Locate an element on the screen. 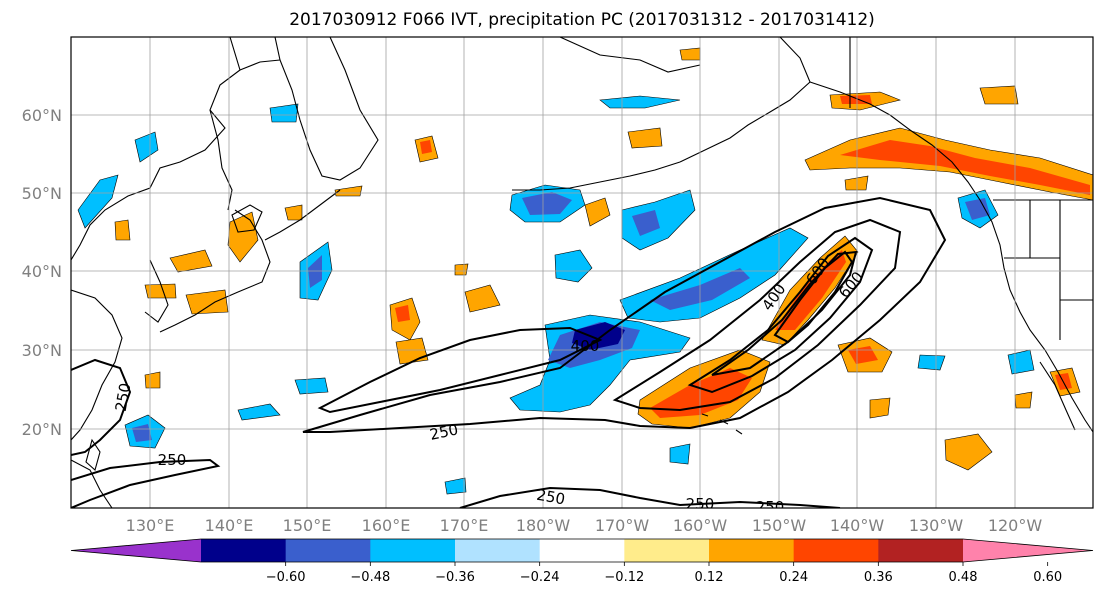 This screenshot has width=1105, height=601. colorbar-tick-label: 0.12 is located at coordinates (709, 577).